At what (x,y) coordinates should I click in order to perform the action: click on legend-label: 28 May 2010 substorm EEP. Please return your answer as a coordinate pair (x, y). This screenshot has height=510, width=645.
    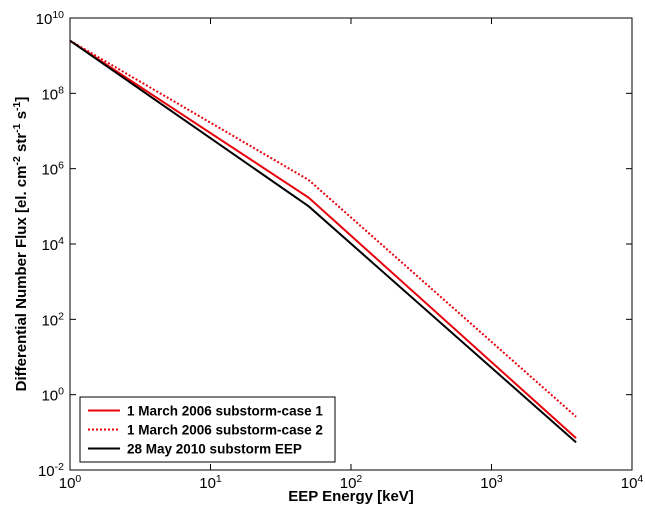
    Looking at the image, I should click on (214, 449).